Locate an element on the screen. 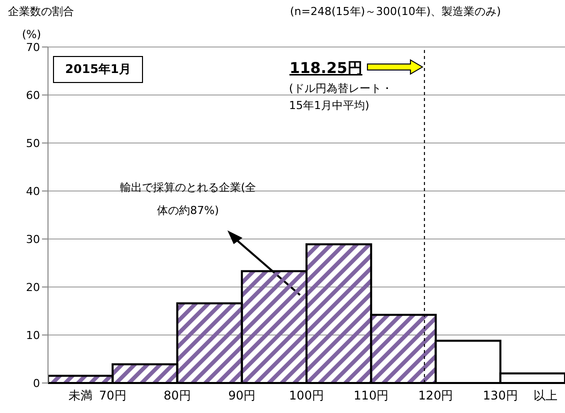  x-tick-label: 90円 is located at coordinates (242, 395).